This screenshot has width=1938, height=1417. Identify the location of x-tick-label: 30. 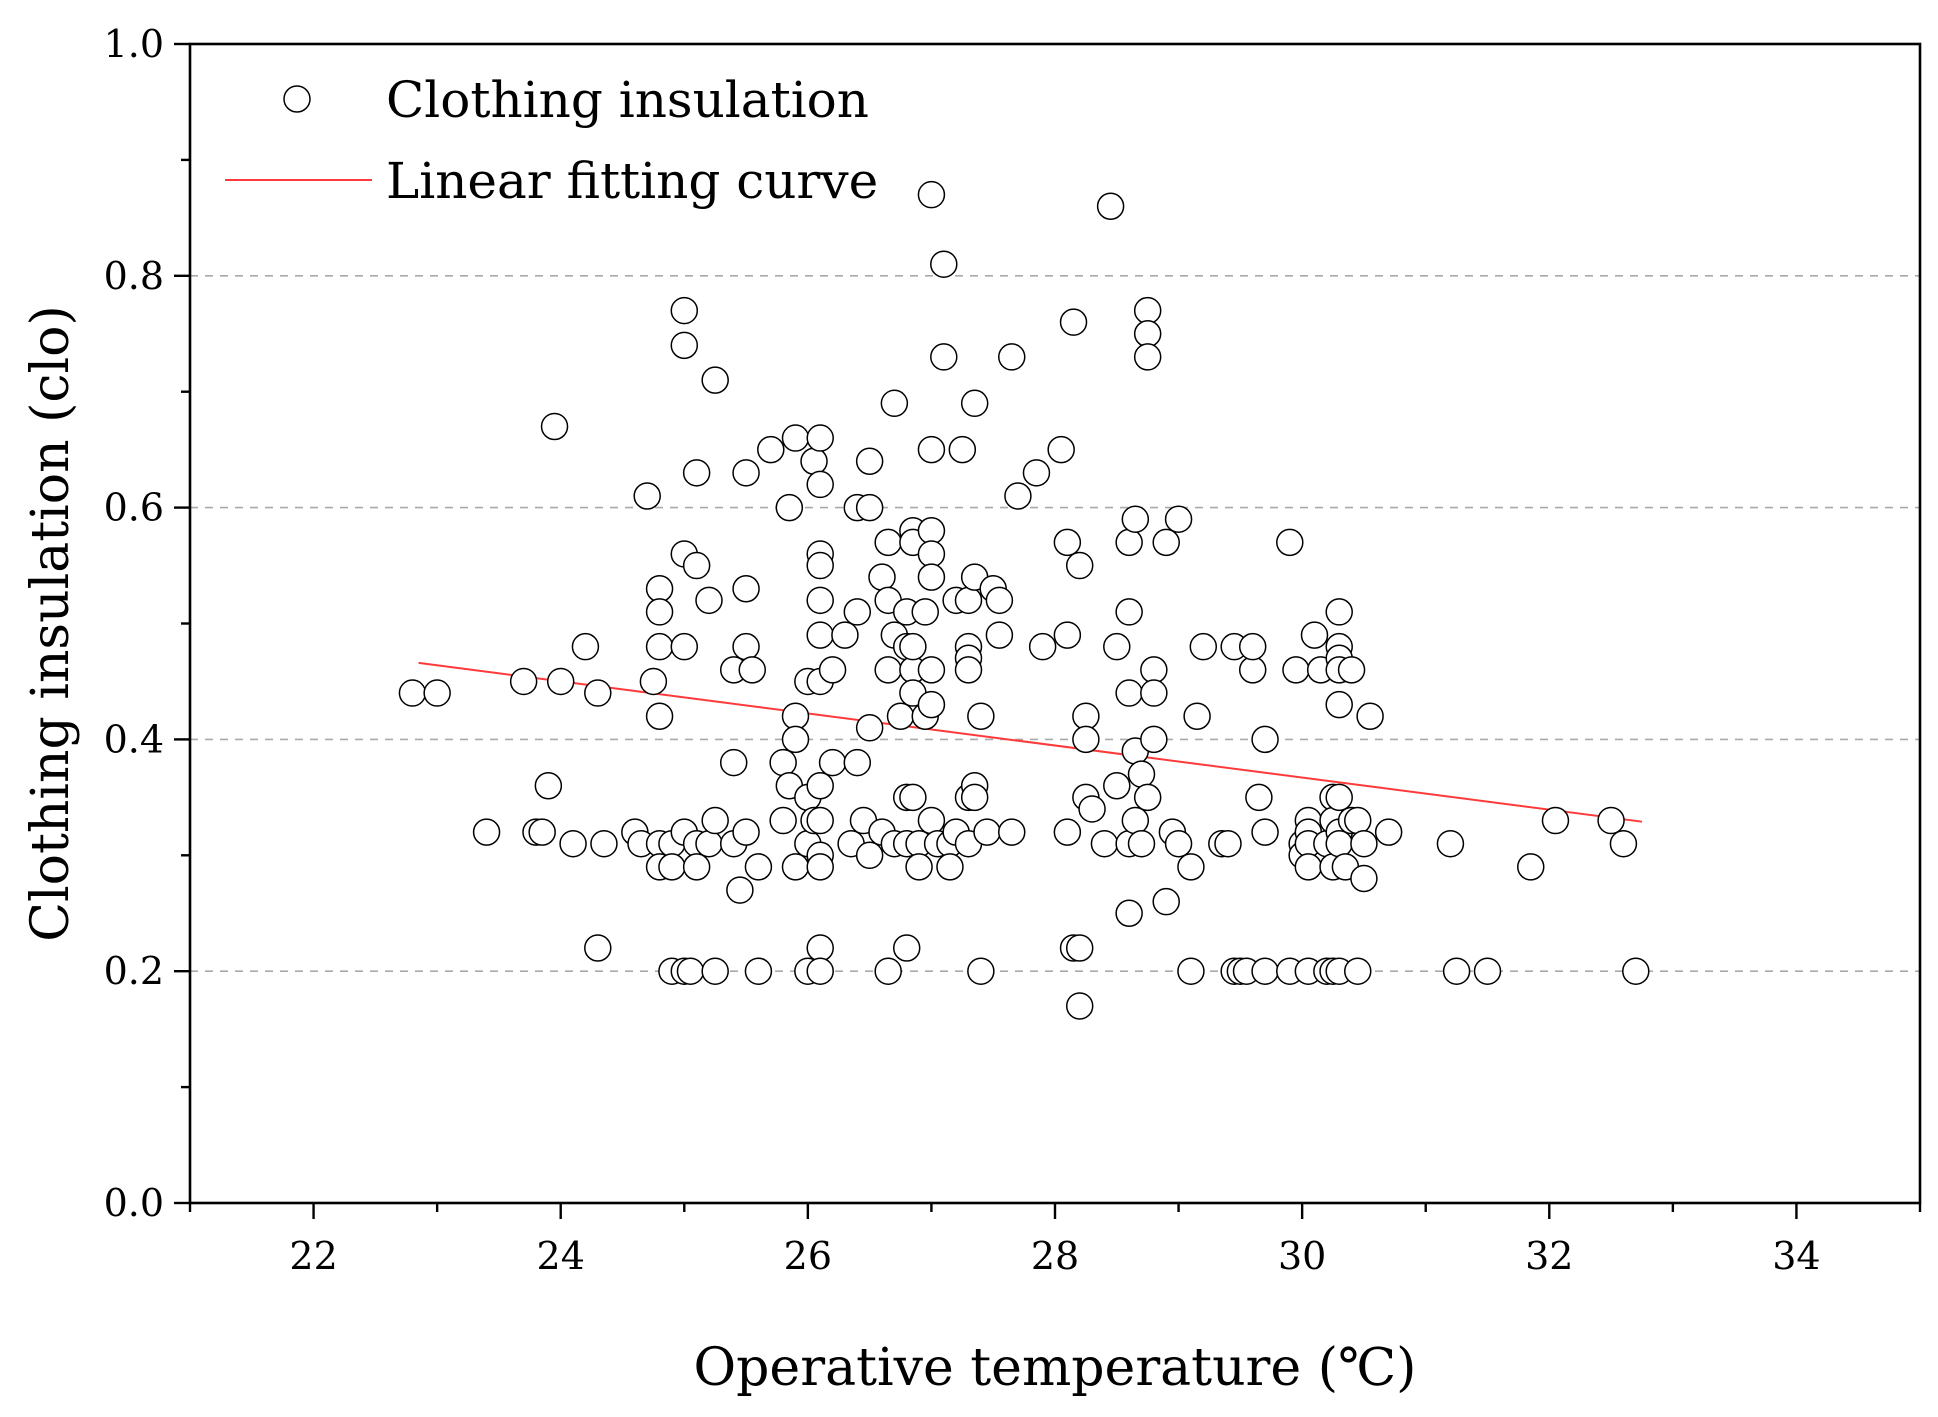
(1302, 1256).